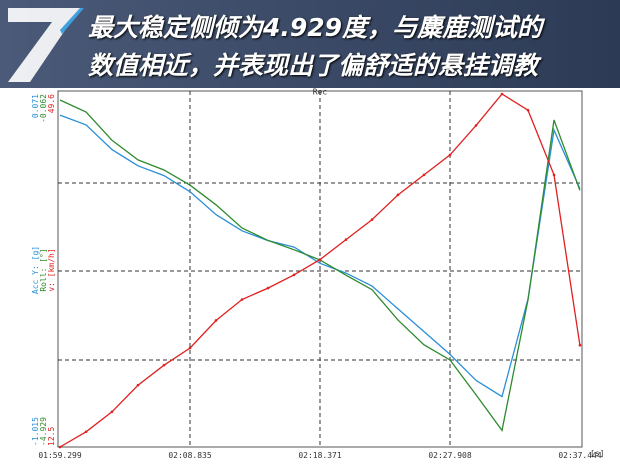 This screenshot has height=465, width=620. What do you see at coordinates (51, 436) in the screenshot?
I see `y-axis-bottom-label: 12.5` at bounding box center [51, 436].